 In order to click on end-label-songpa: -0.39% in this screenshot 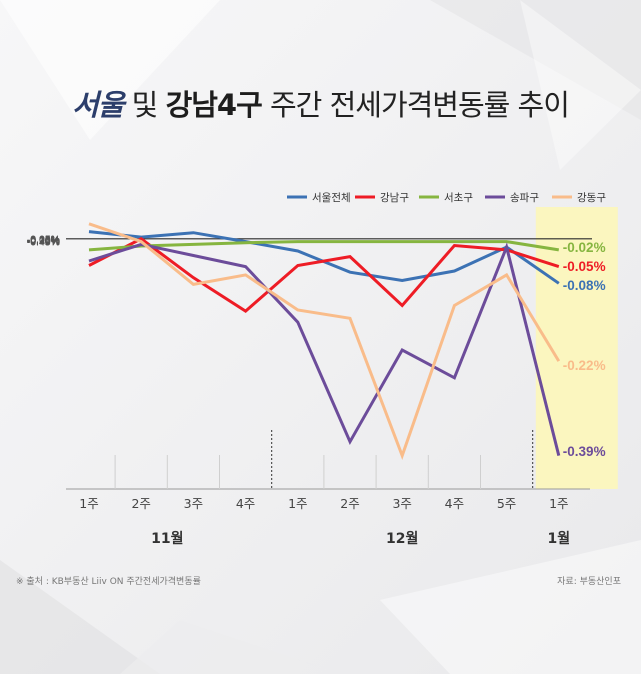, I will do `click(584, 451)`.